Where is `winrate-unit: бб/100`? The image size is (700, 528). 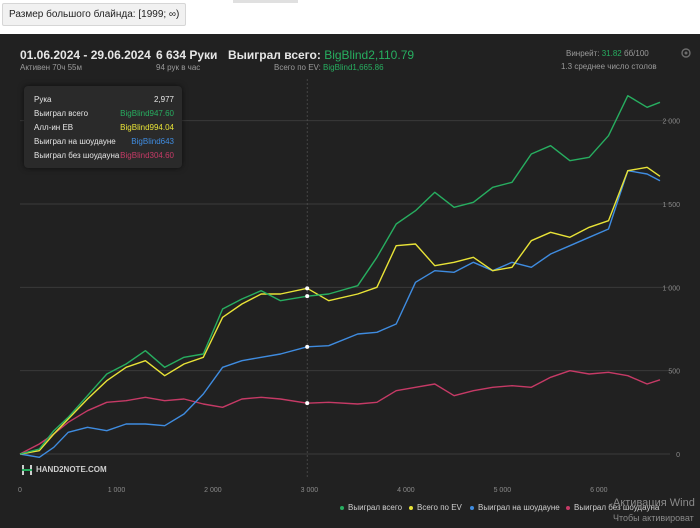
winrate-unit: бб/100 is located at coordinates (636, 53).